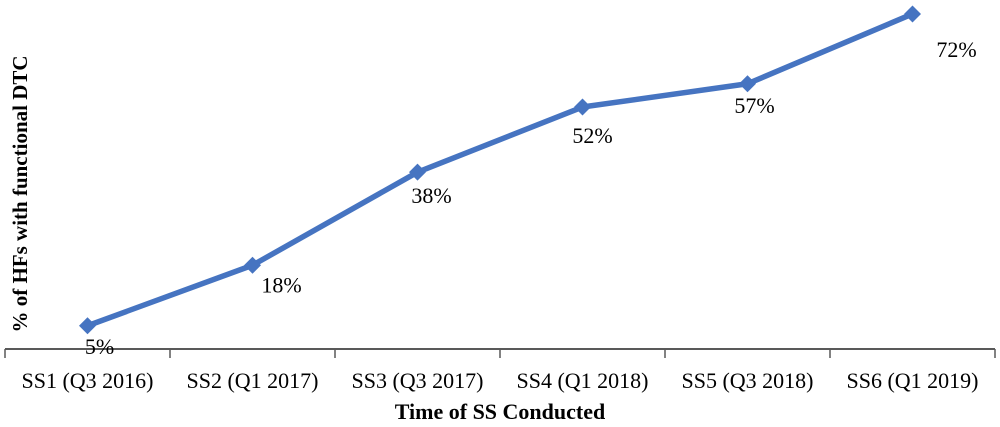 The height and width of the screenshot is (427, 1000). What do you see at coordinates (20, 193) in the screenshot?
I see `y-axis-label: % of HFs with functional DTC` at bounding box center [20, 193].